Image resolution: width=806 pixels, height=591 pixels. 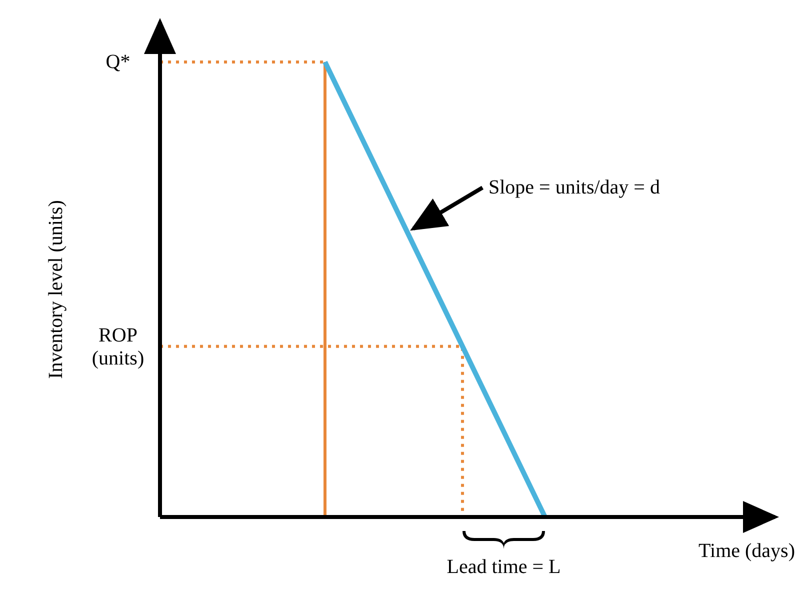 I want to click on text: Lead time = L, so click(x=503, y=567).